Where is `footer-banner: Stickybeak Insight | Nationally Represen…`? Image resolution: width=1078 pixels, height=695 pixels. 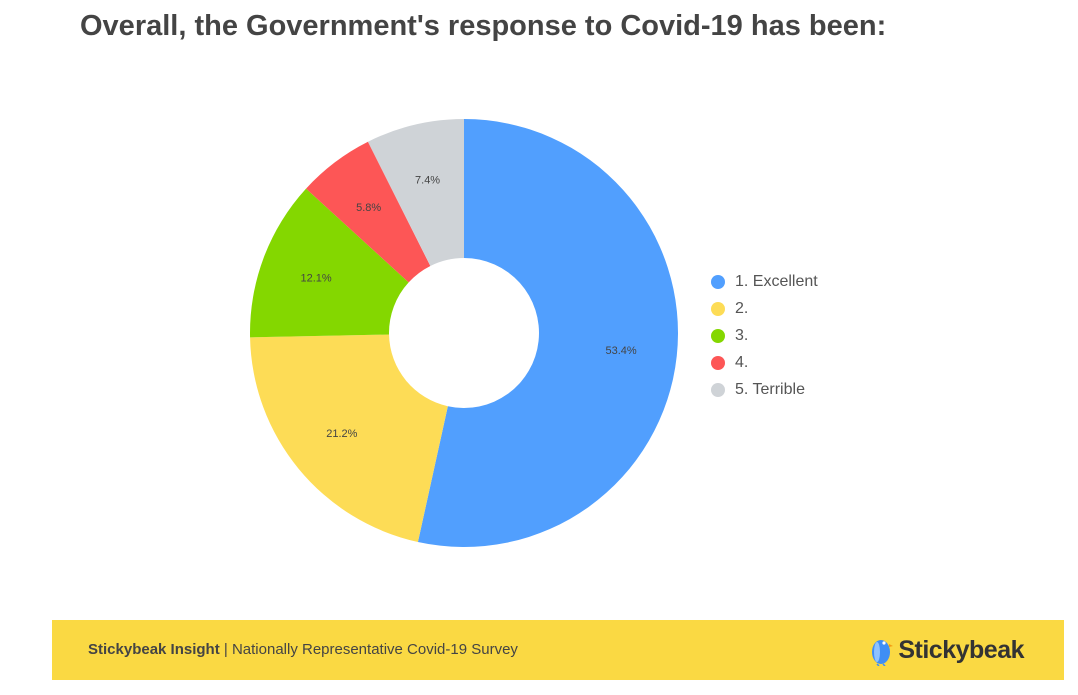
footer-banner: Stickybeak Insight | Nationally Represen… is located at coordinates (558, 650).